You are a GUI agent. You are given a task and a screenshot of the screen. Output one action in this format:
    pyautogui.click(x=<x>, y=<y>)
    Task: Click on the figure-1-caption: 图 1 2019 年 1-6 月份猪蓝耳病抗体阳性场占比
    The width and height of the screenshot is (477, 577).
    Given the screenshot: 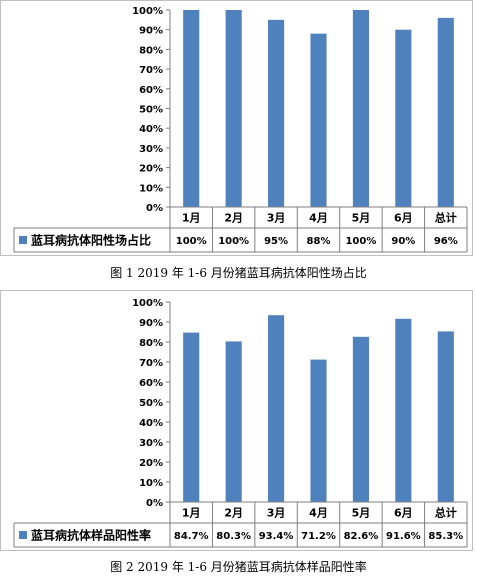 What is the action you would take?
    pyautogui.click(x=238, y=273)
    